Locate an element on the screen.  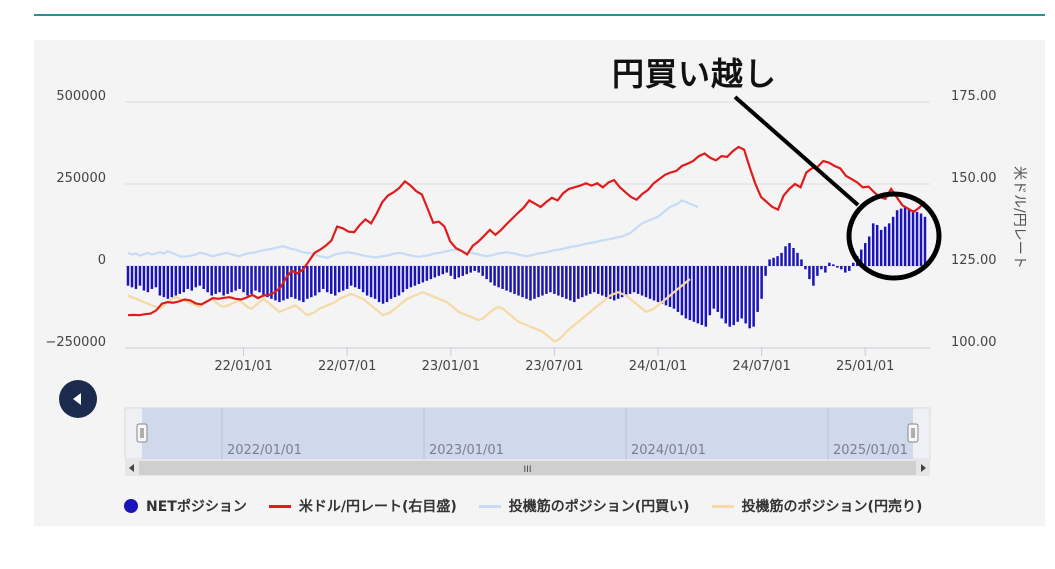
x-tick-label: 22/07/01 is located at coordinates (347, 366).